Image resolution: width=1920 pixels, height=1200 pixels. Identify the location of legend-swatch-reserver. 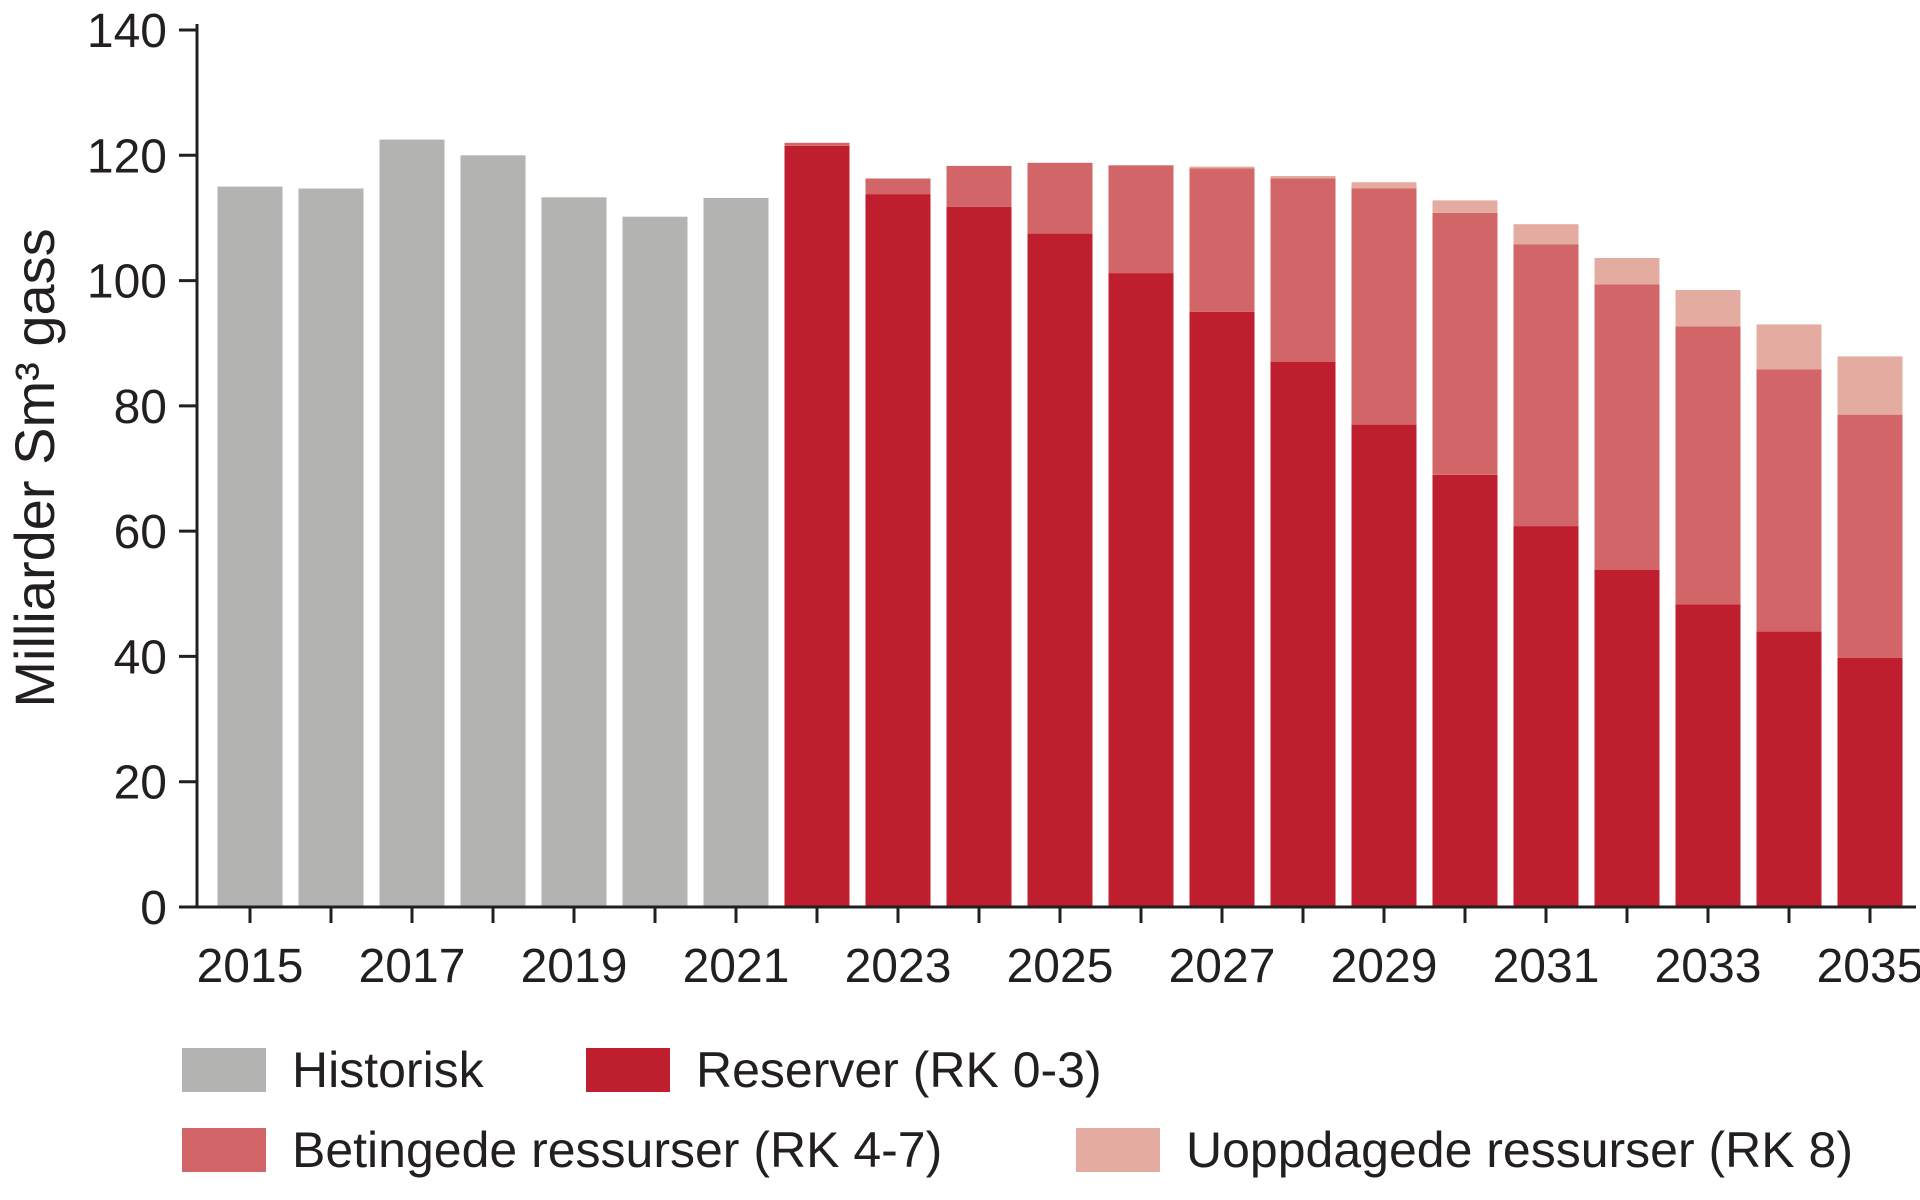
(628, 1070).